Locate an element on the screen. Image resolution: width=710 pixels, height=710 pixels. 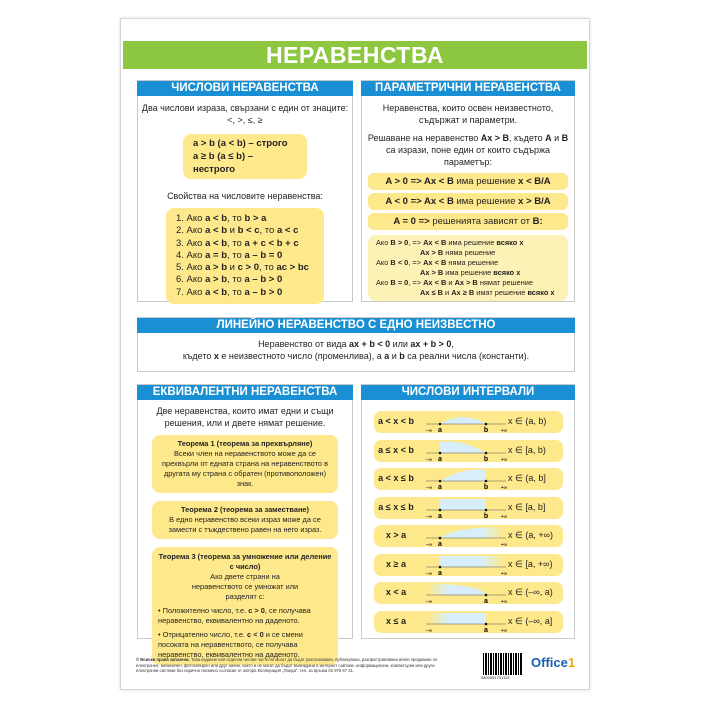
text-segment: Решаване на неравенство is located at coordinates (424, 138).